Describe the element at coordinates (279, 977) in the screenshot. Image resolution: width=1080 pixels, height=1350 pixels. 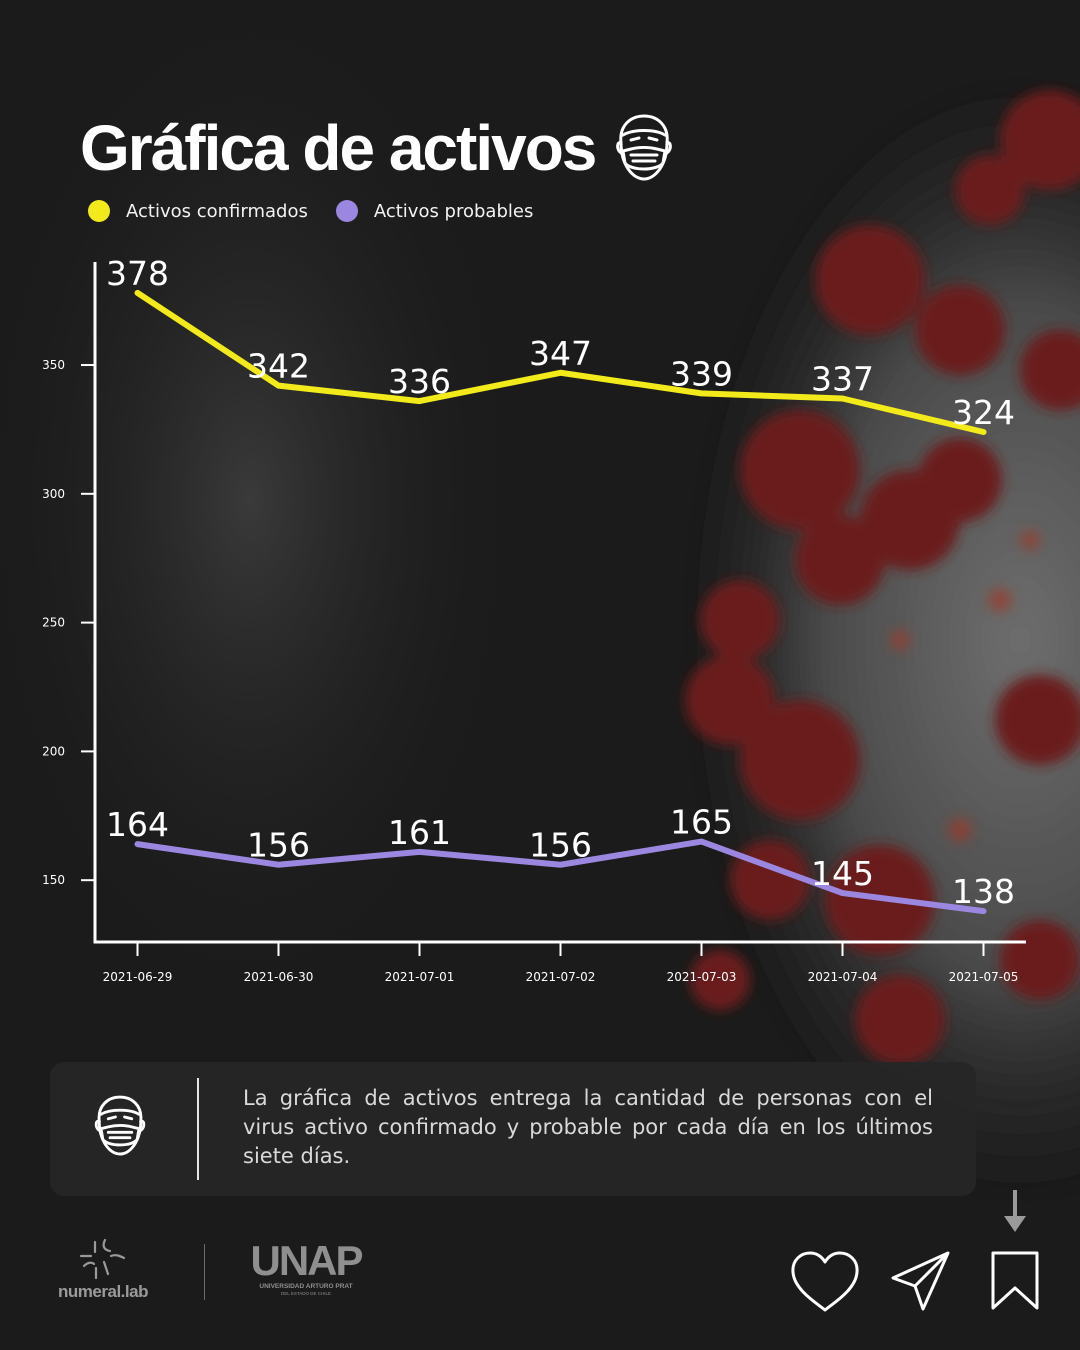
I see `x-tick-label: 2021-06-30` at that location.